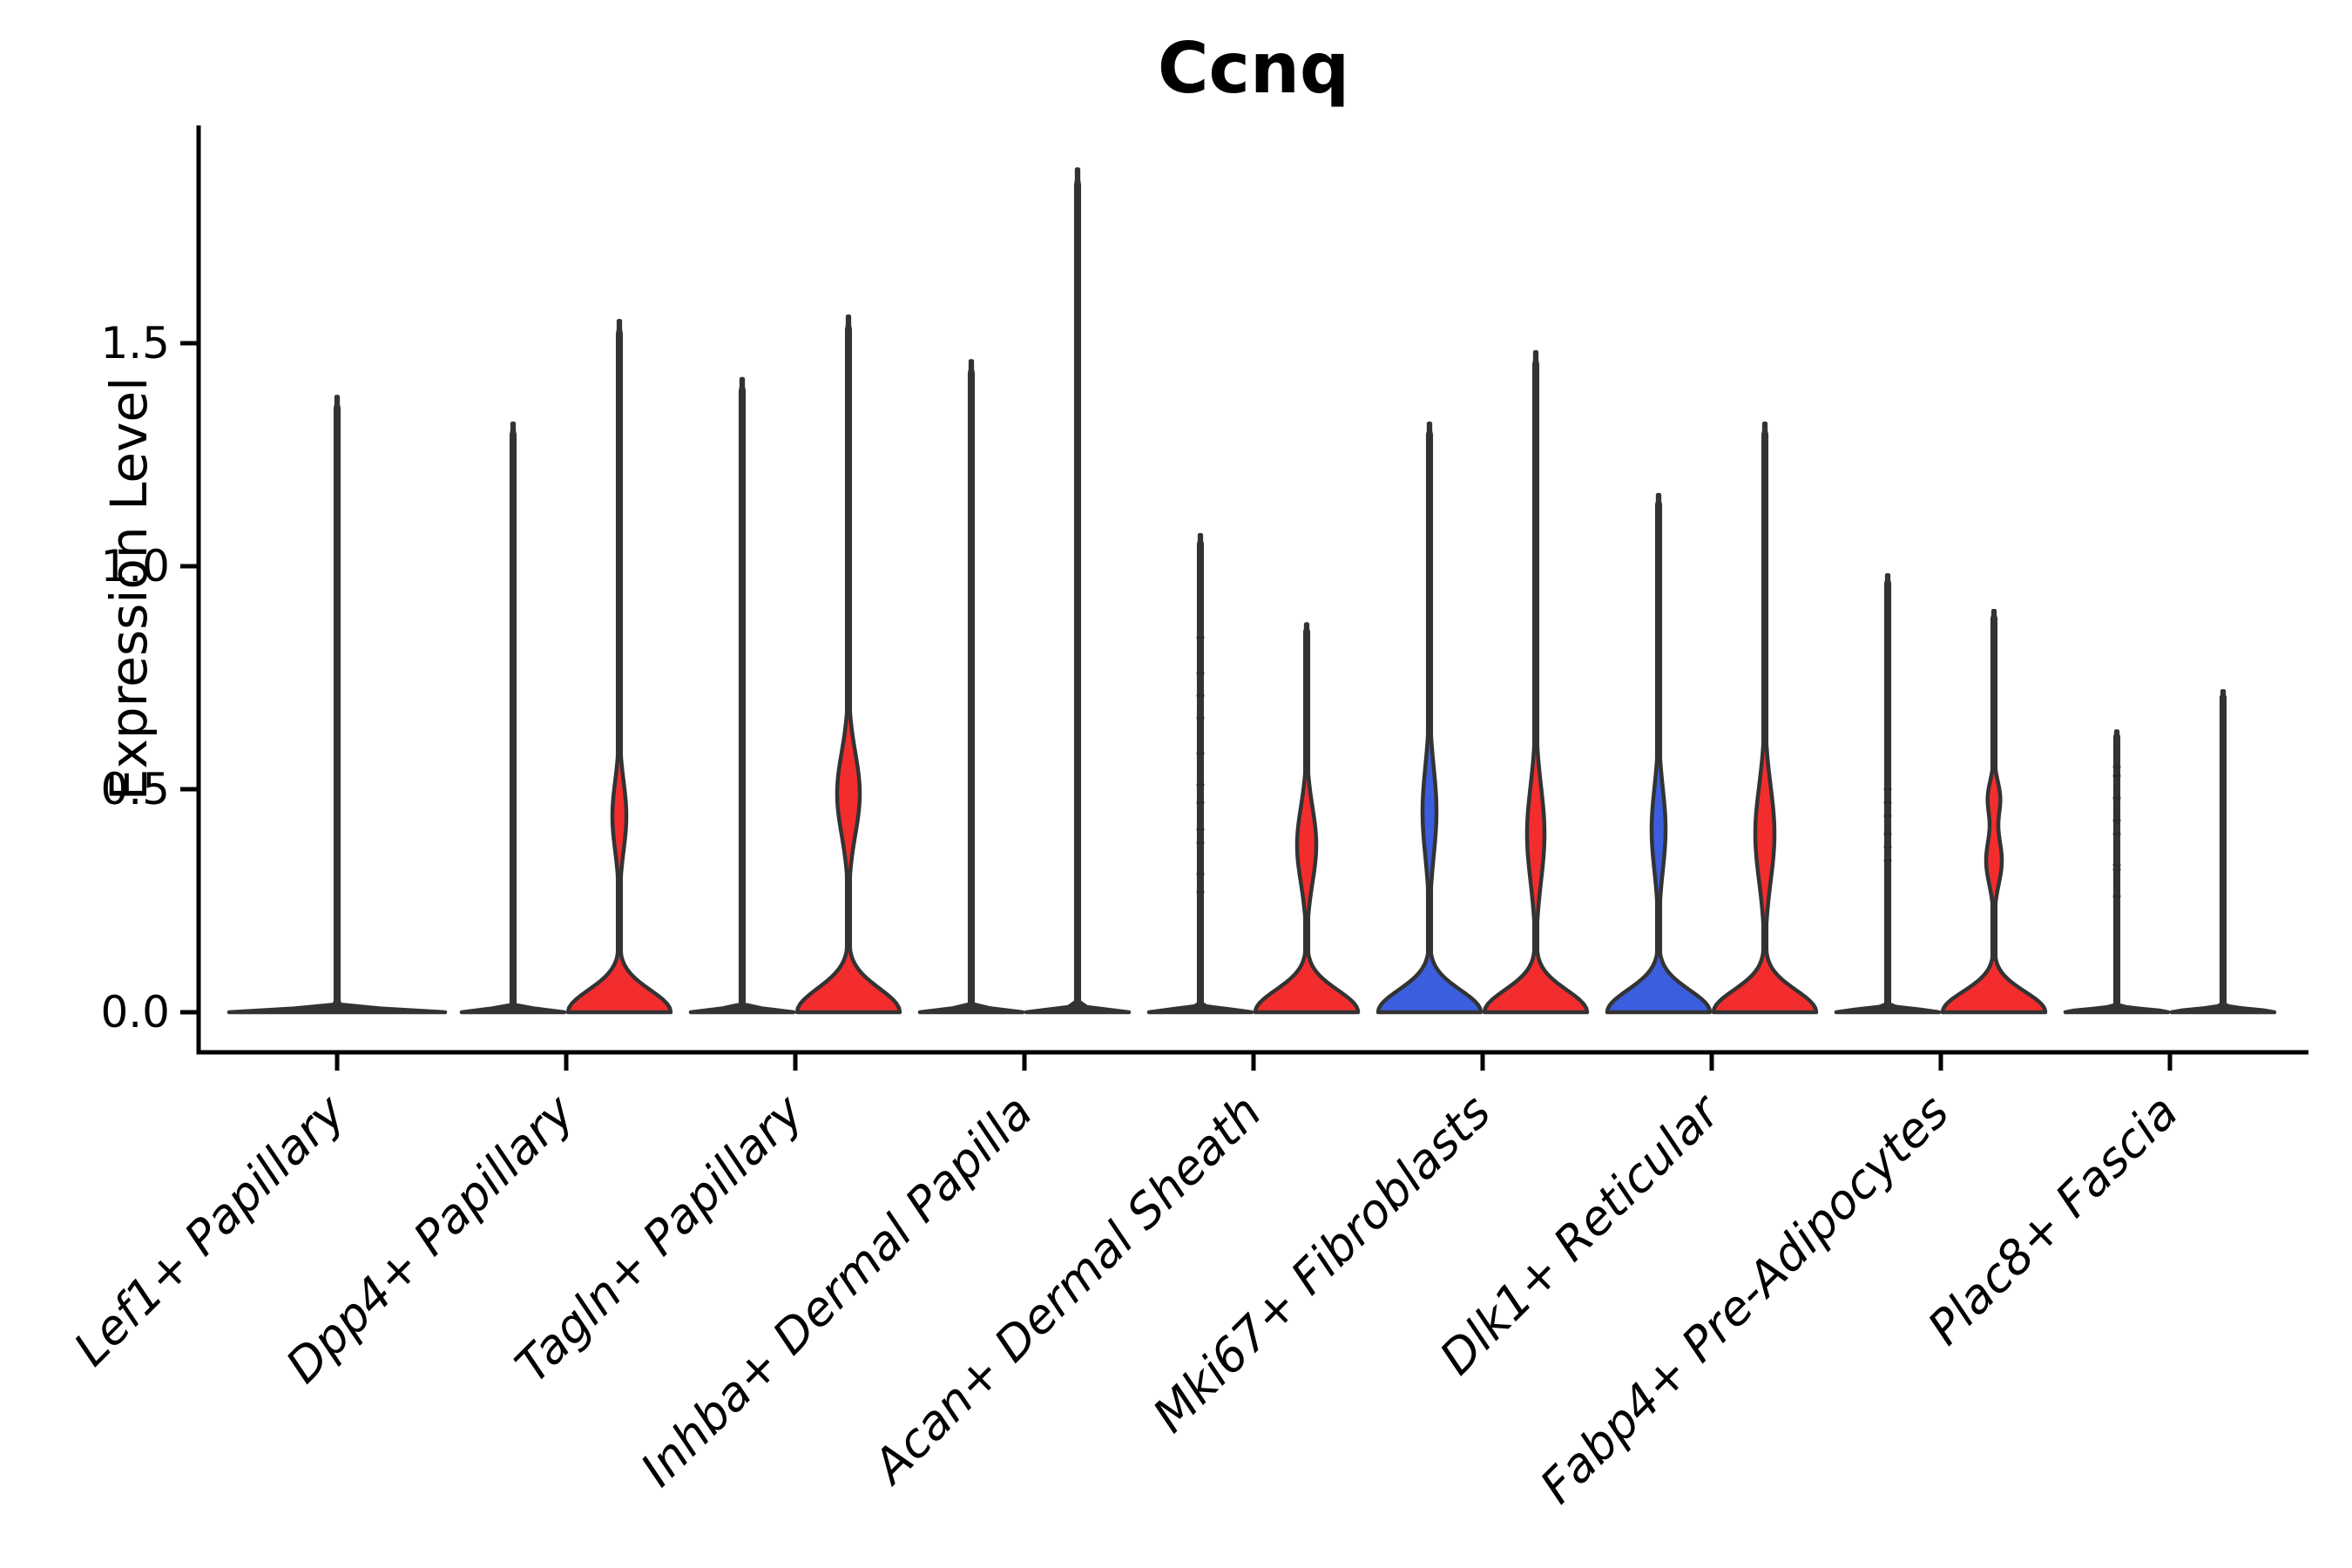 Image resolution: width=2352 pixels, height=1568 pixels. What do you see at coordinates (836, 1291) in the screenshot?
I see `x-tick-label-inhba-dermal-papilla: Inhba+ Dermal Papilla` at bounding box center [836, 1291].